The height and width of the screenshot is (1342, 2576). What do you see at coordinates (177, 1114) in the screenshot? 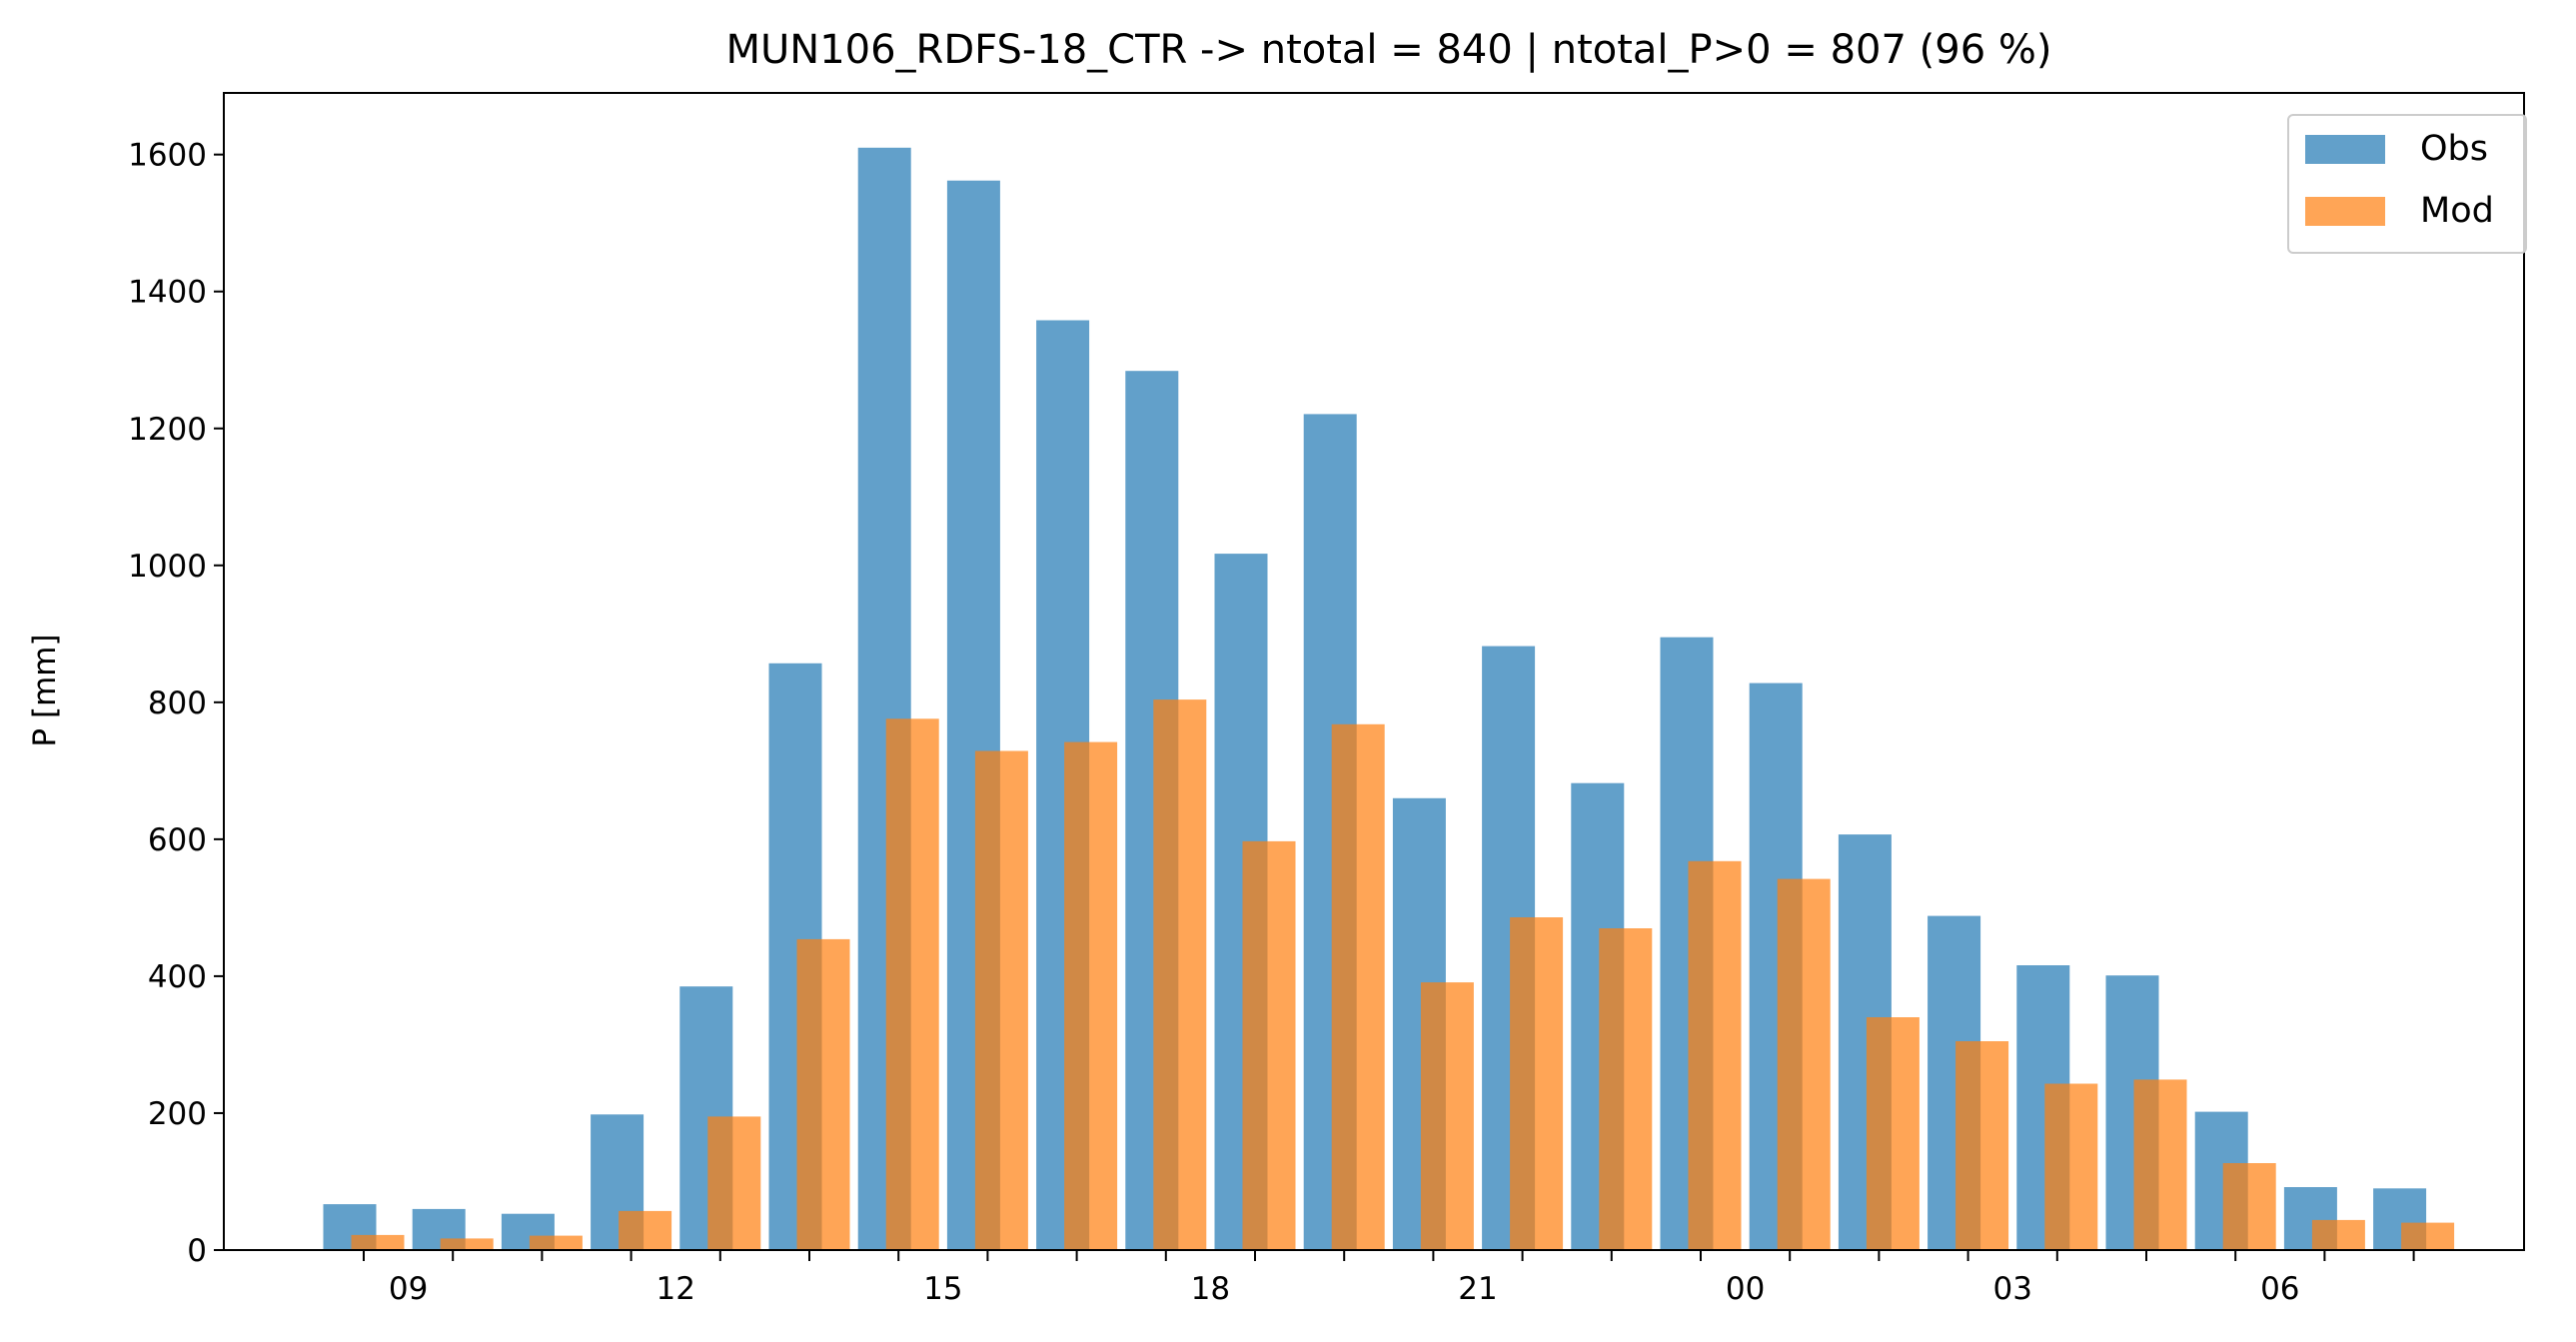
I see `y-tick-label-200: 200` at bounding box center [177, 1114].